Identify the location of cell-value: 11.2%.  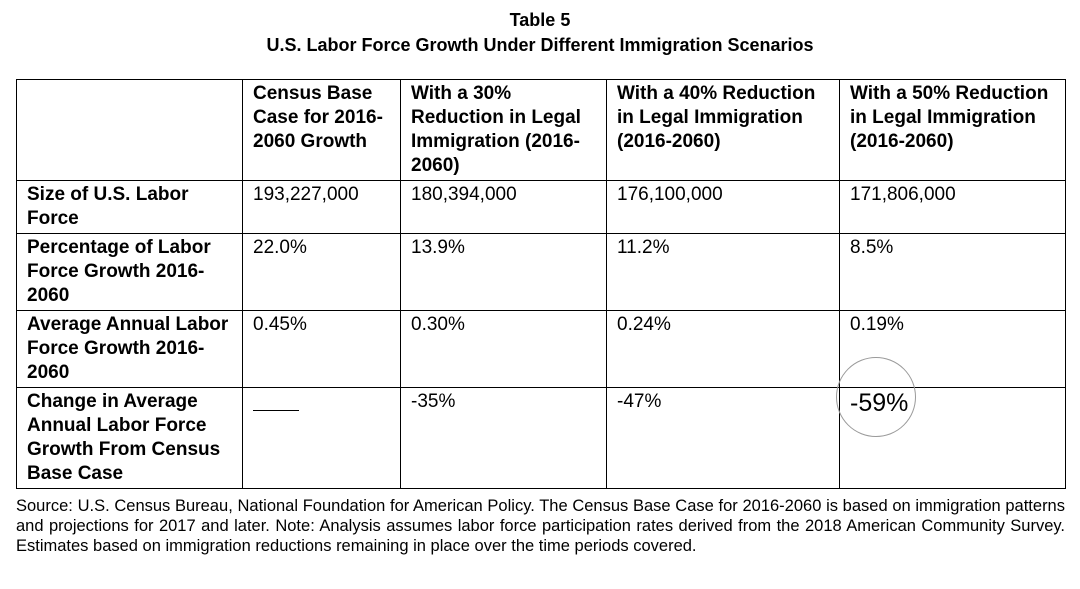
(723, 272).